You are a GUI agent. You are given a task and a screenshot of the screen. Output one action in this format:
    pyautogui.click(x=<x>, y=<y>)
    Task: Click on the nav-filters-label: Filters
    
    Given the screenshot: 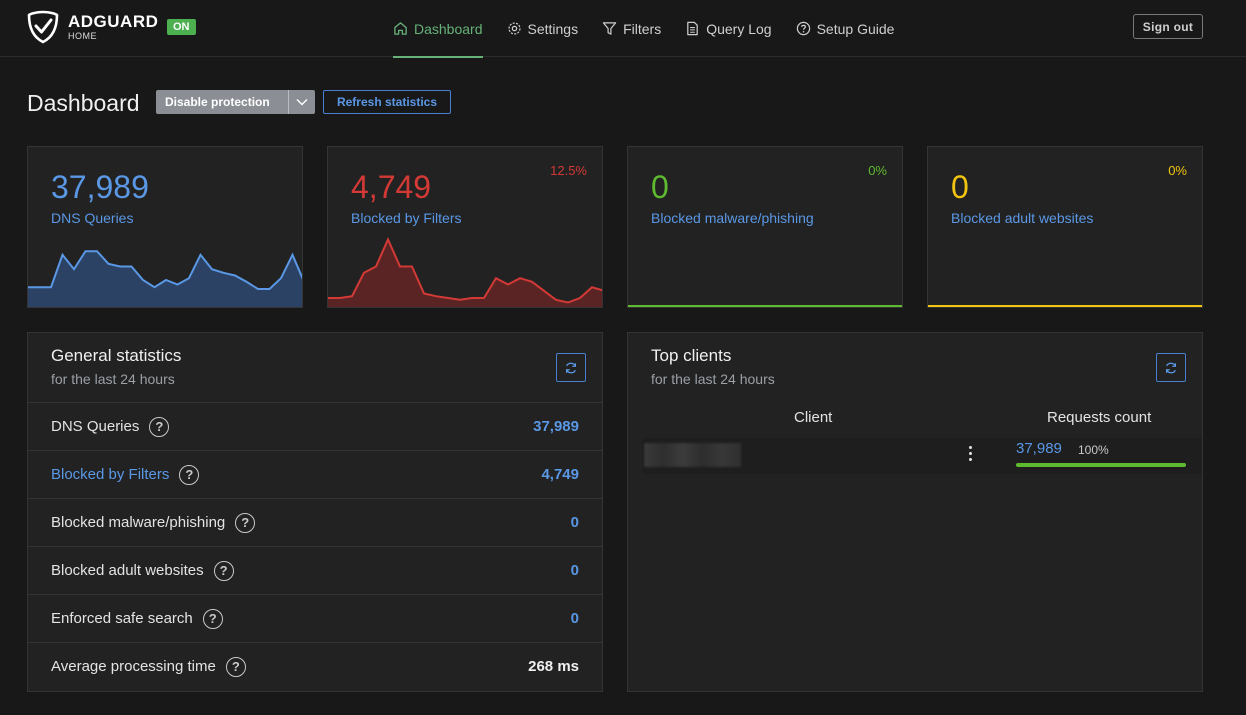 What is the action you would take?
    pyautogui.click(x=642, y=28)
    